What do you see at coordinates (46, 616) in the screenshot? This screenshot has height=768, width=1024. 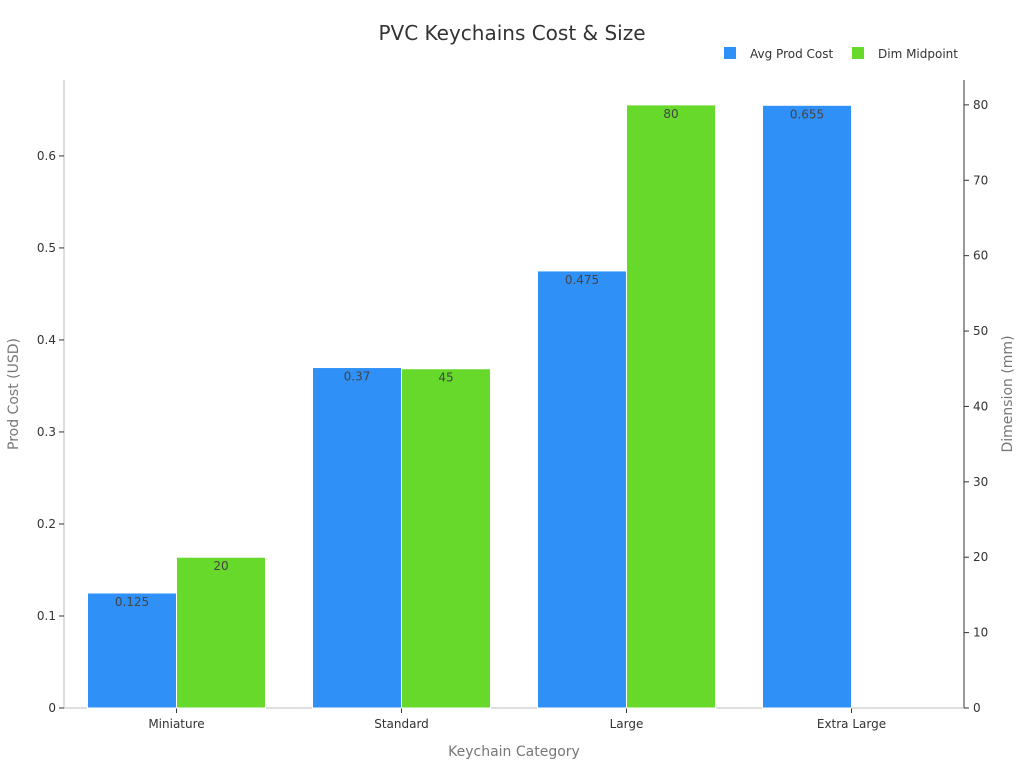 I see `y-tick-label: 0.1` at bounding box center [46, 616].